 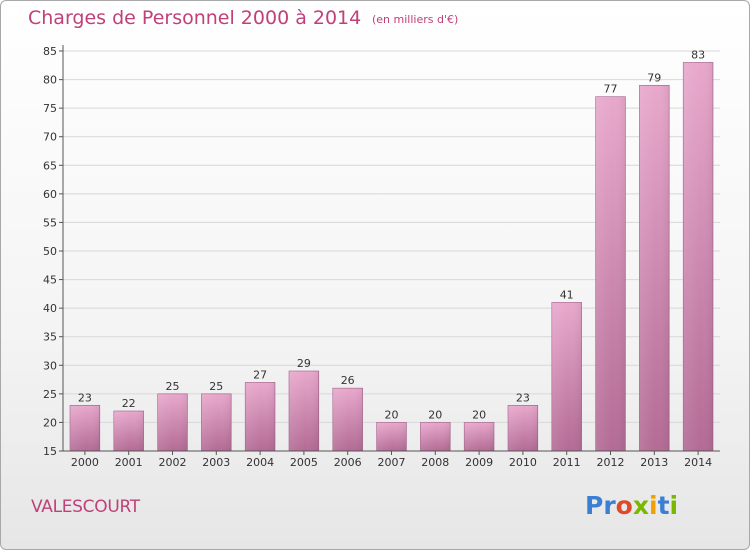 What do you see at coordinates (611, 89) in the screenshot?
I see `value-label-2012: 77` at bounding box center [611, 89].